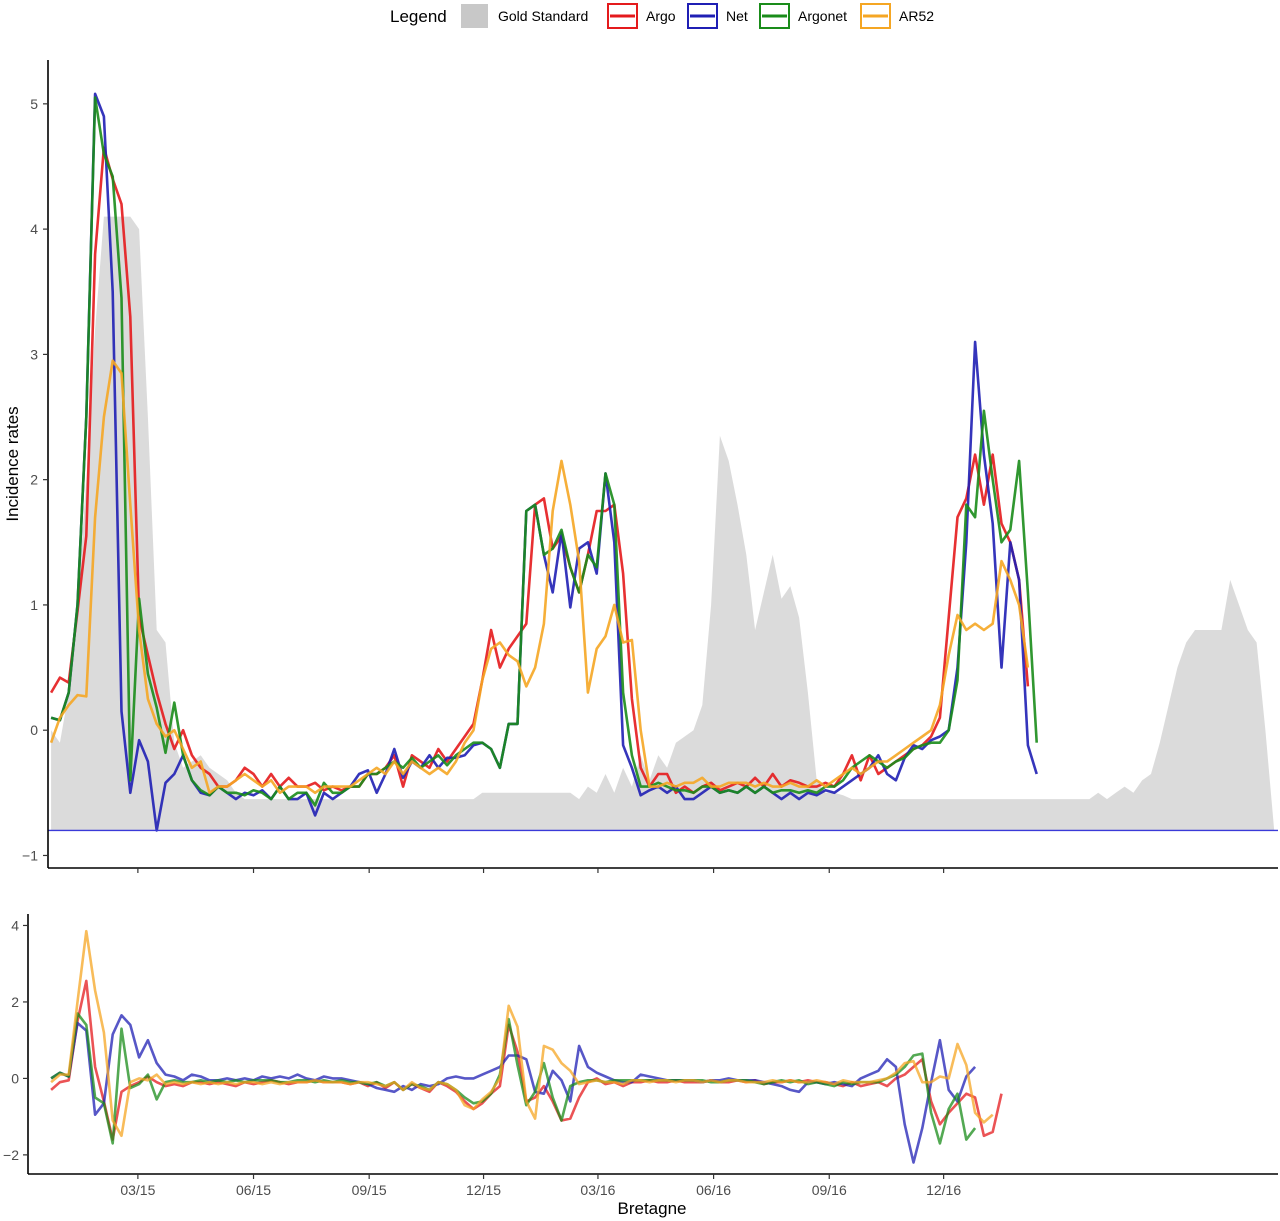 This screenshot has width=1280, height=1221. Describe the element at coordinates (34, 480) in the screenshot. I see `y-tick-label: 2` at that location.